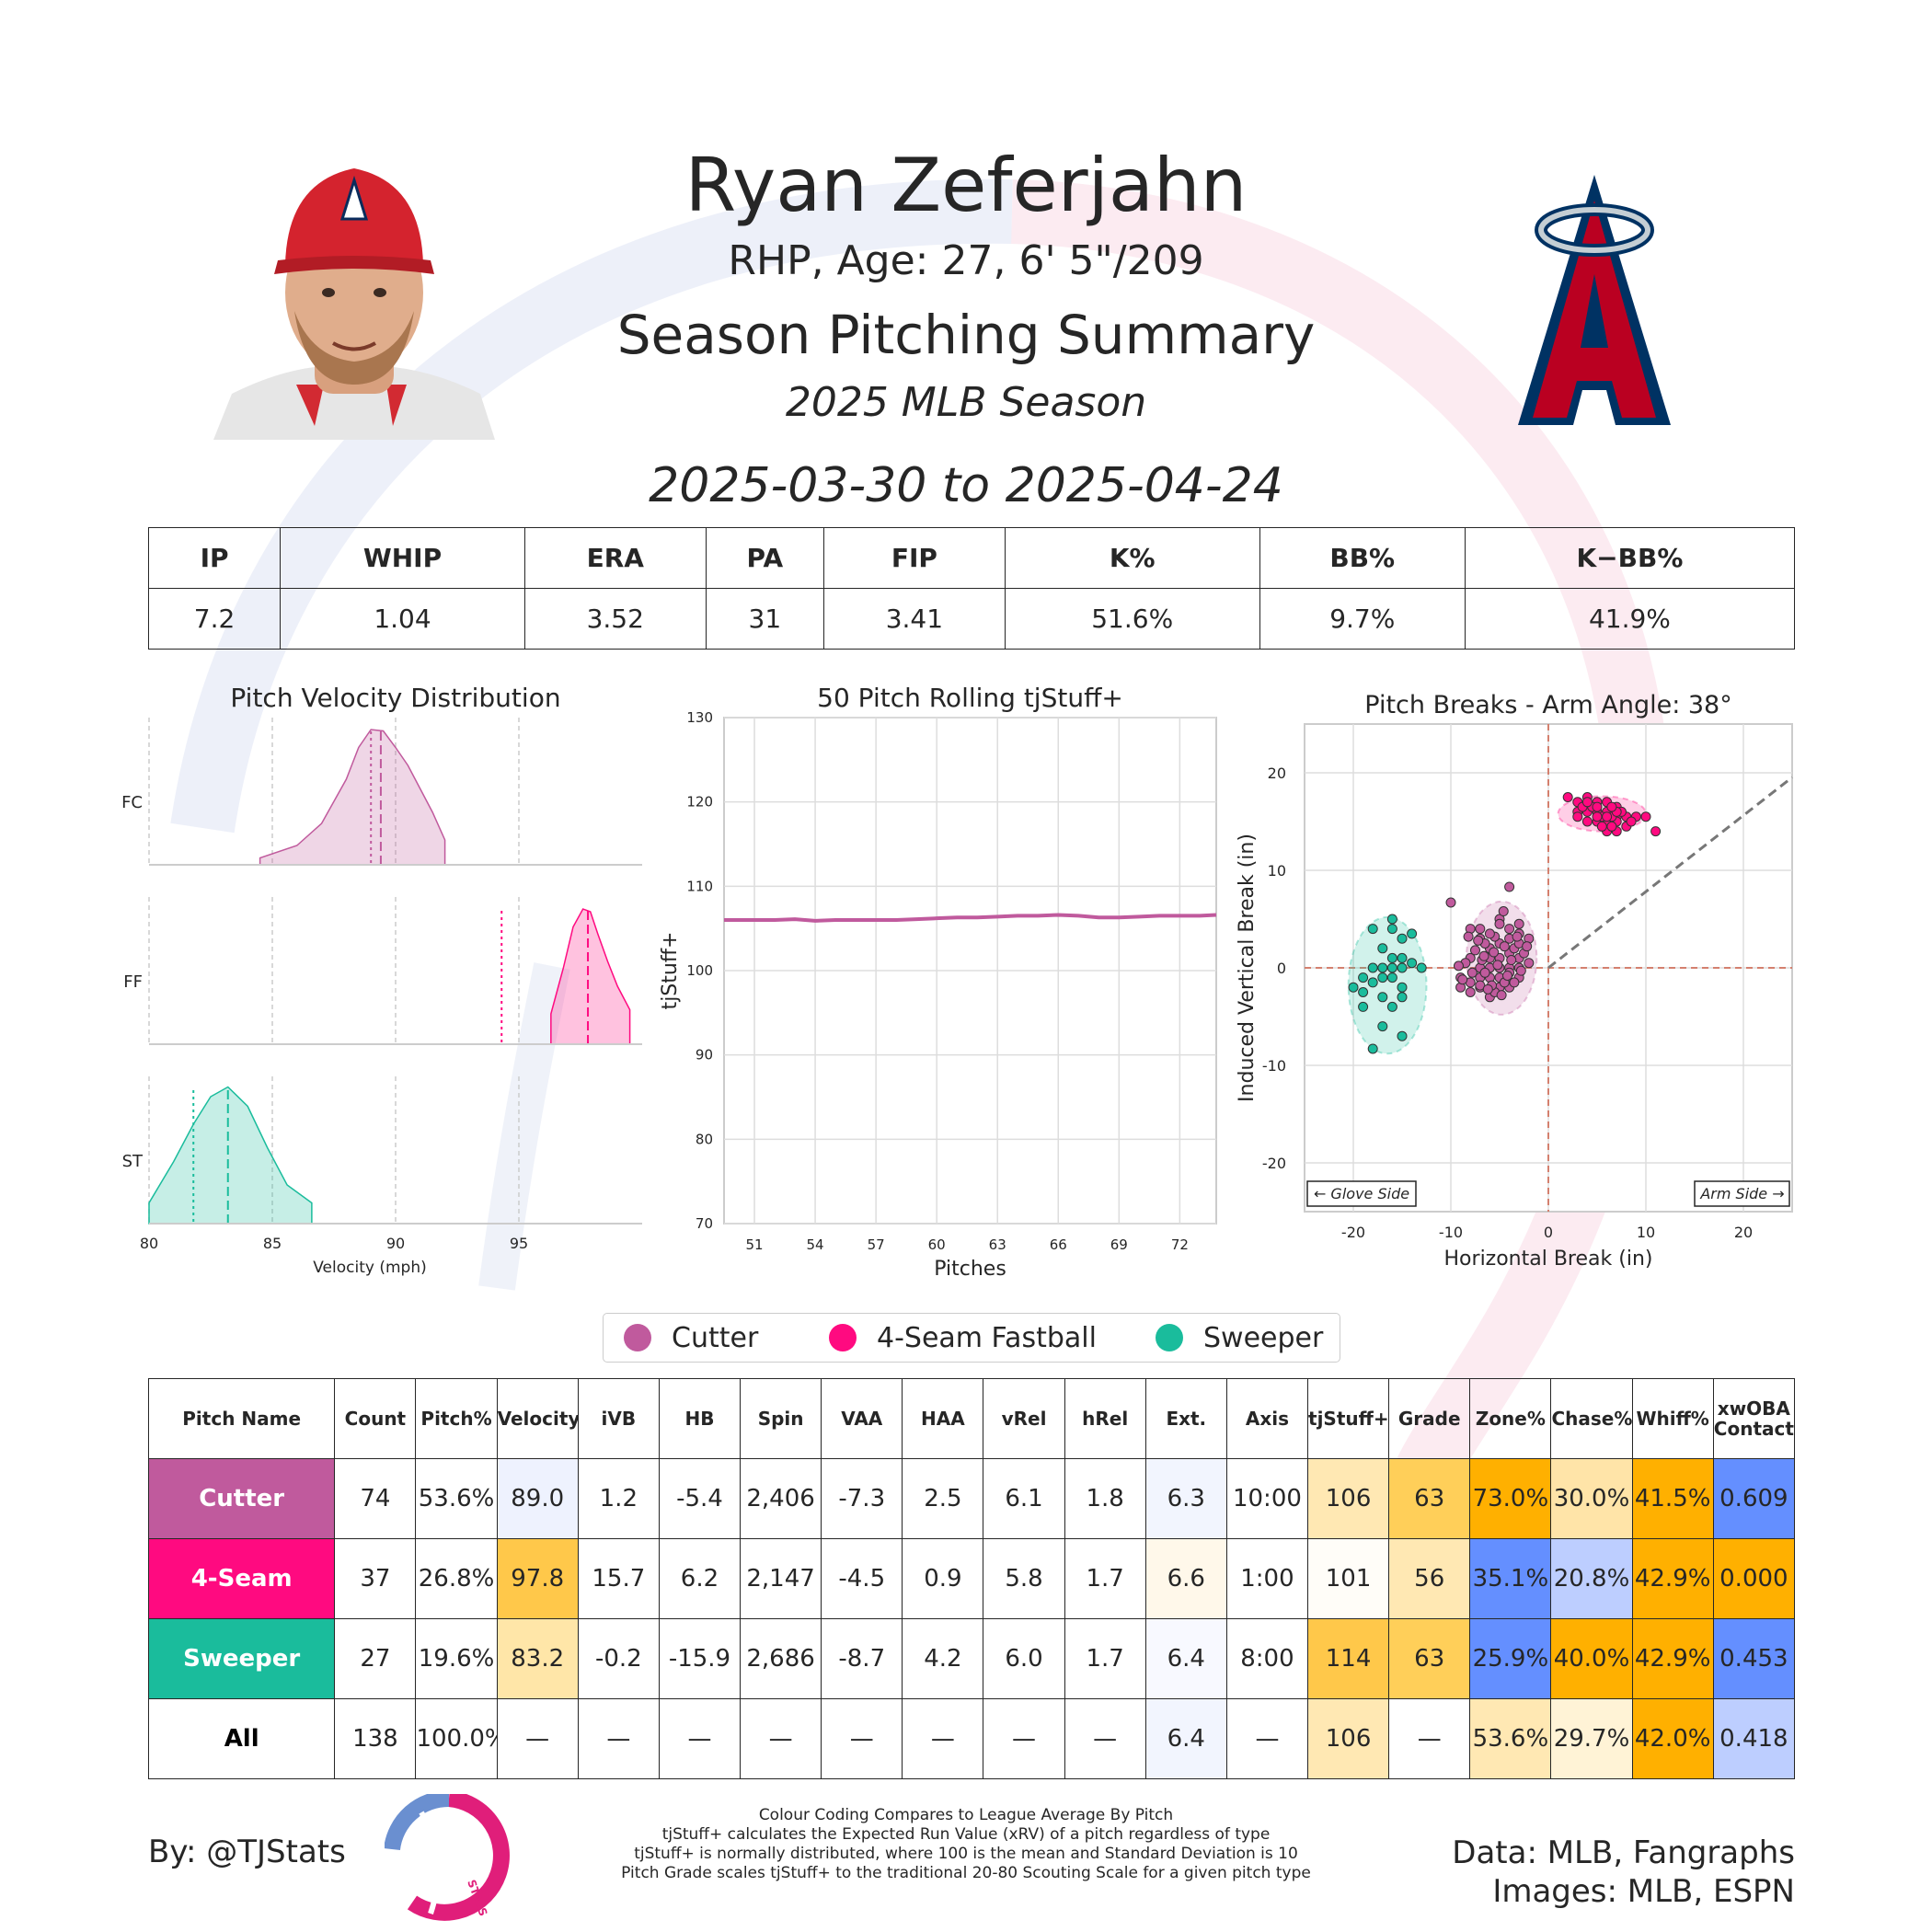 The width and height of the screenshot is (1932, 1932). I want to click on table-cell: 1.2, so click(618, 1498).